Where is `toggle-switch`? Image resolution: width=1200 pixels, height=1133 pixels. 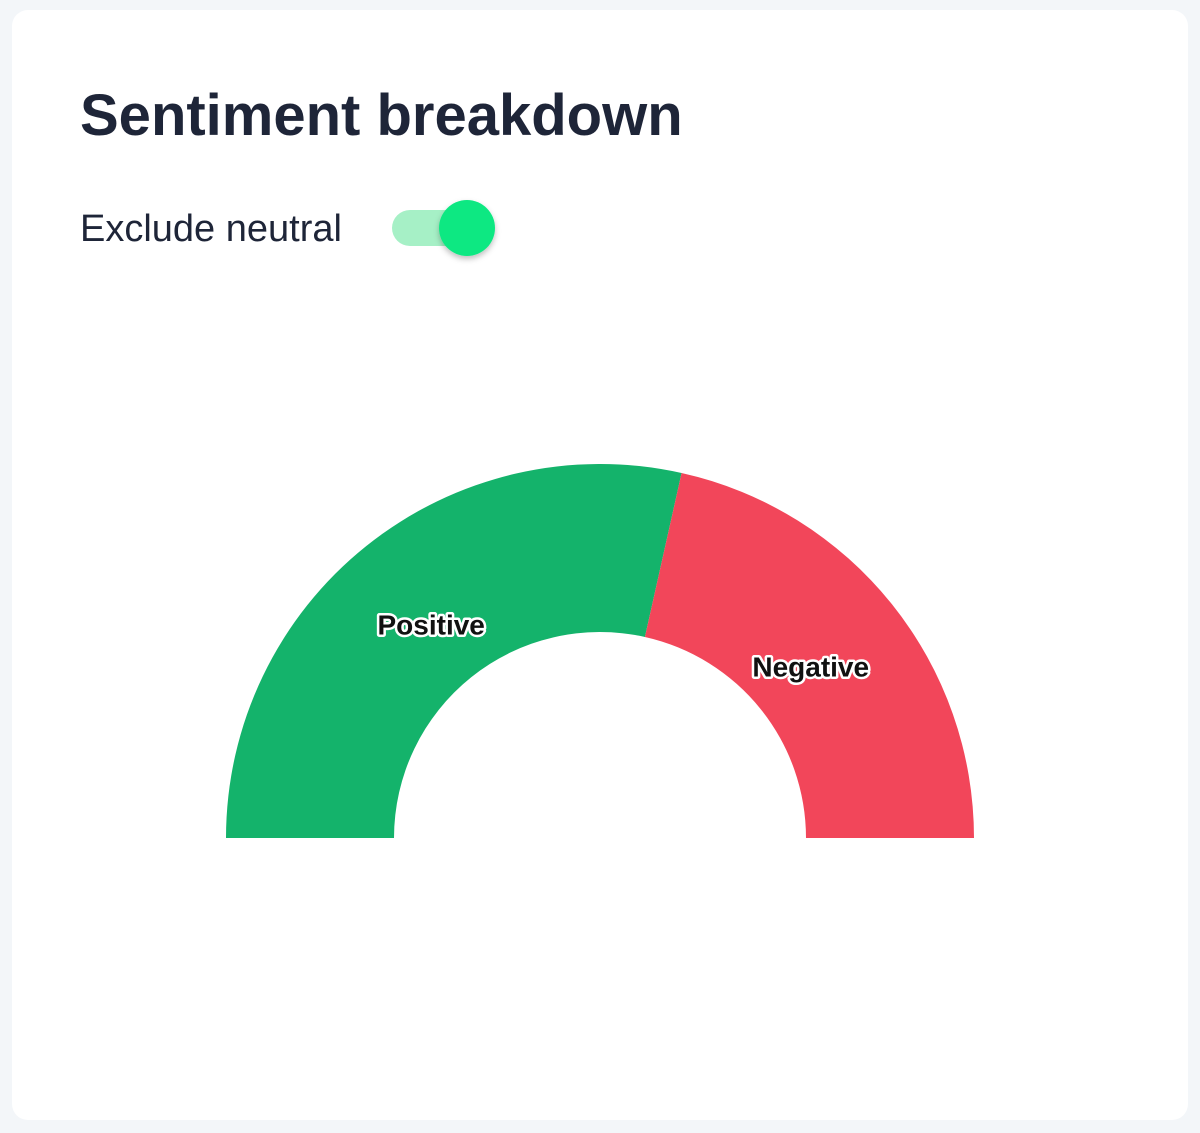 toggle-switch is located at coordinates (443, 228).